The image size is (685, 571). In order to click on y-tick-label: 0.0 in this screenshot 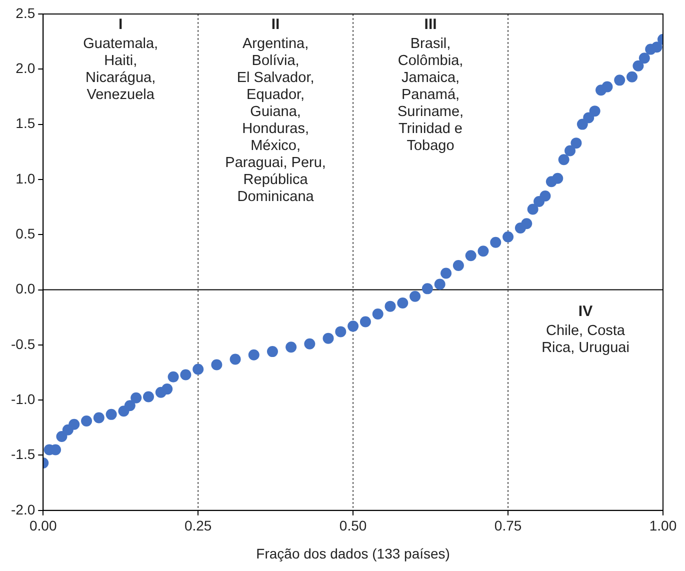, I will do `click(26, 288)`.